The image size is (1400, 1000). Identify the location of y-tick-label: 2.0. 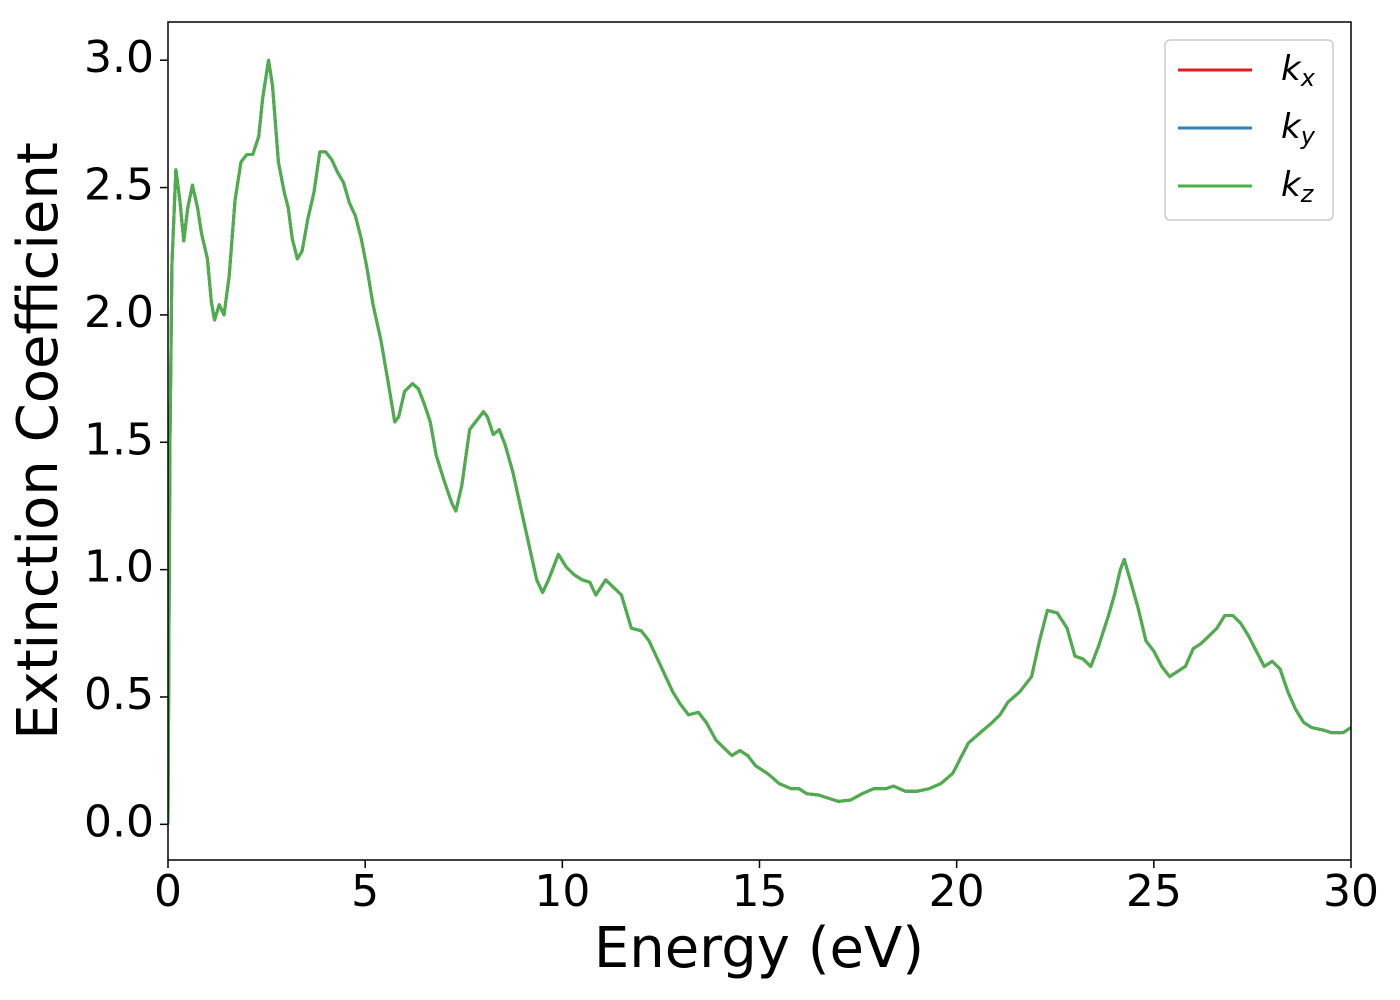
(119, 312).